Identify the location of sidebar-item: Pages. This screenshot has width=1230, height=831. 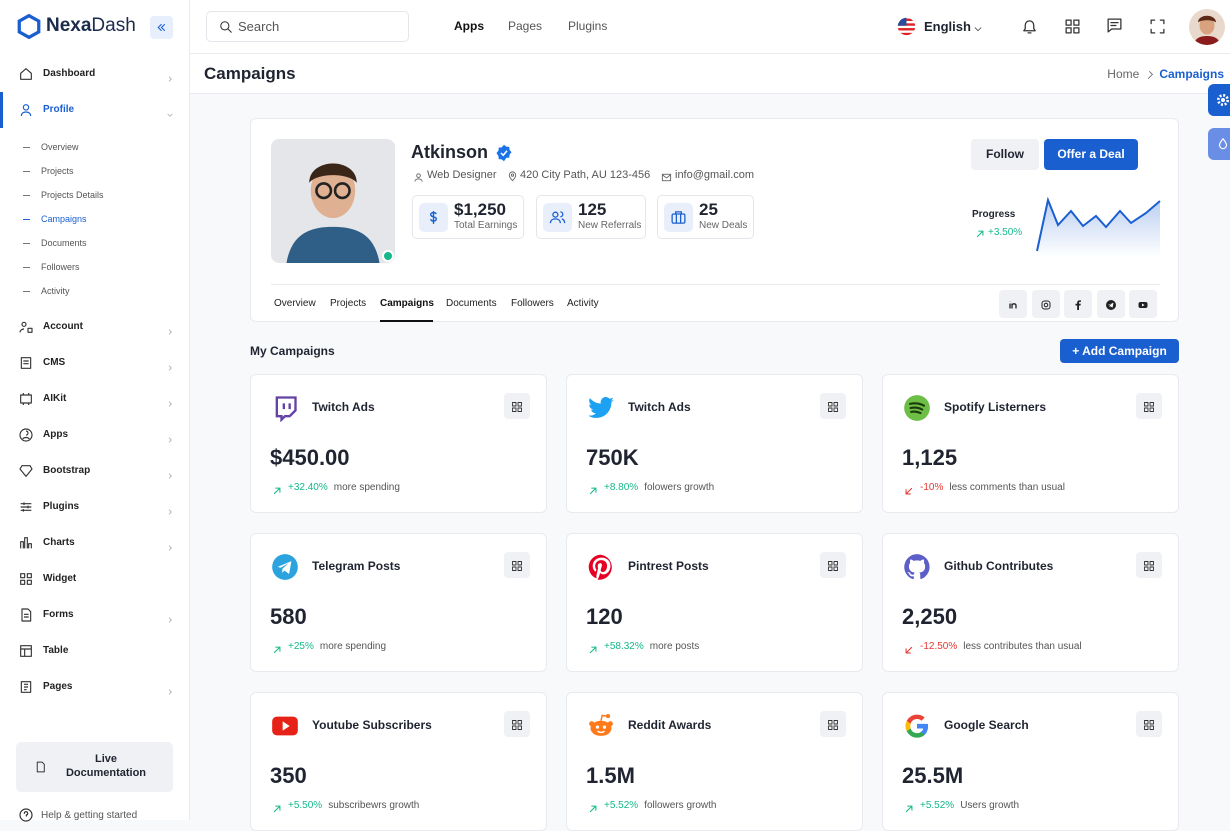
(58, 686).